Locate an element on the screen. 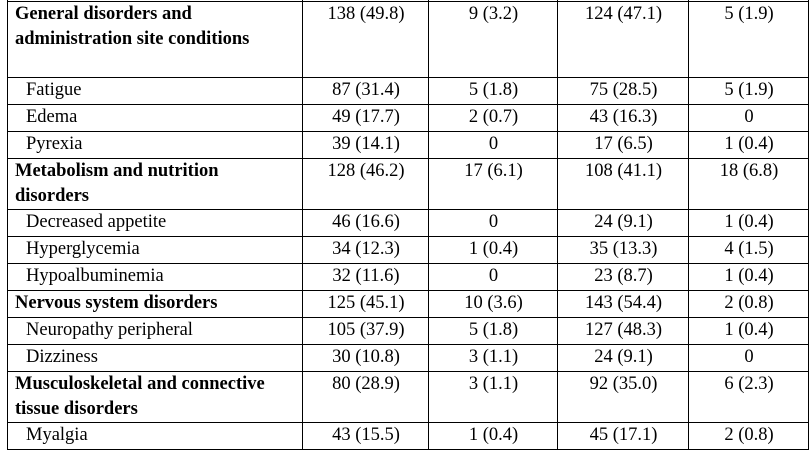 The width and height of the screenshot is (810, 457). value-cell-c1: 30 (10.8) is located at coordinates (365, 358).